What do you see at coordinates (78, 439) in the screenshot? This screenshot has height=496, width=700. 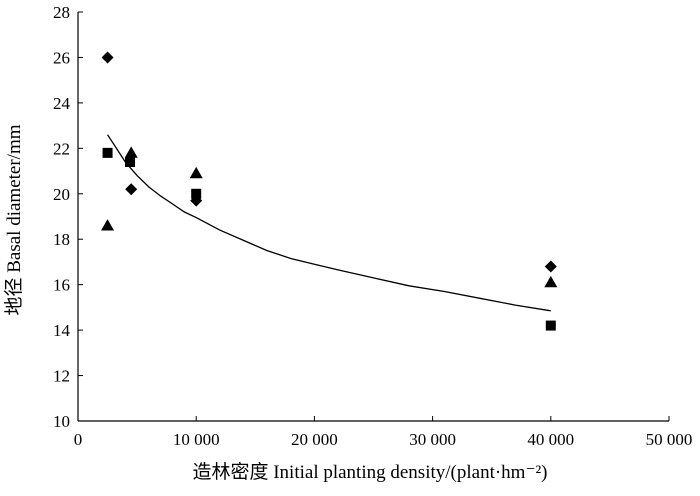 I see `x-tick-label: 0` at bounding box center [78, 439].